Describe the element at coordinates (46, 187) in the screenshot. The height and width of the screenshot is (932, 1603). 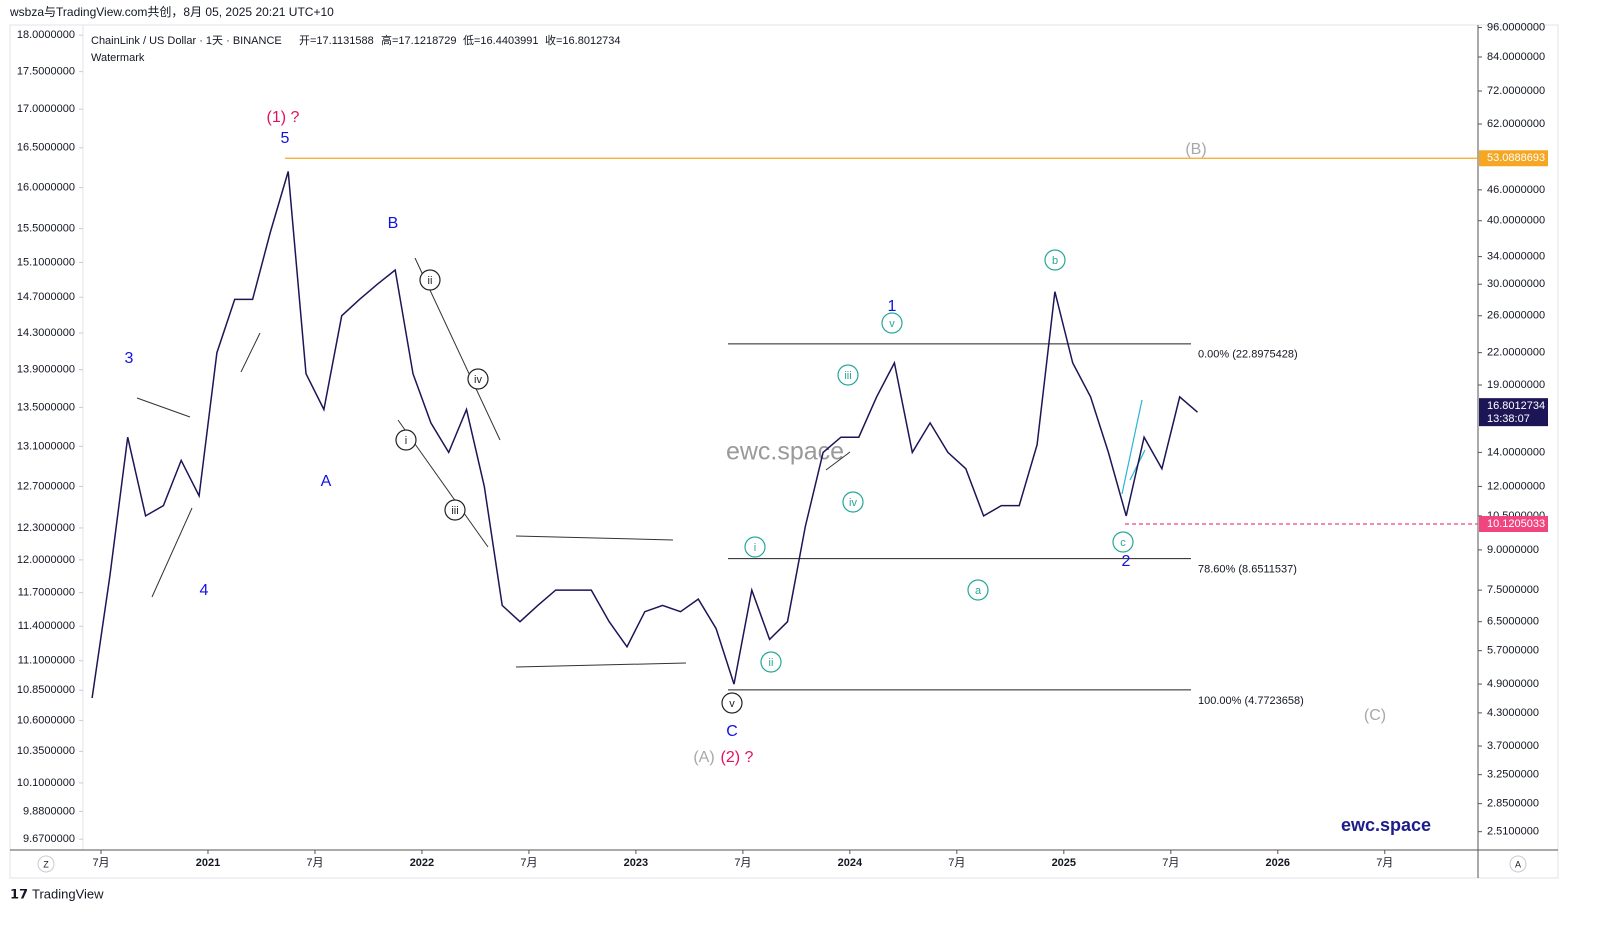
I see `y2-tick-label: 16.0000000` at that location.